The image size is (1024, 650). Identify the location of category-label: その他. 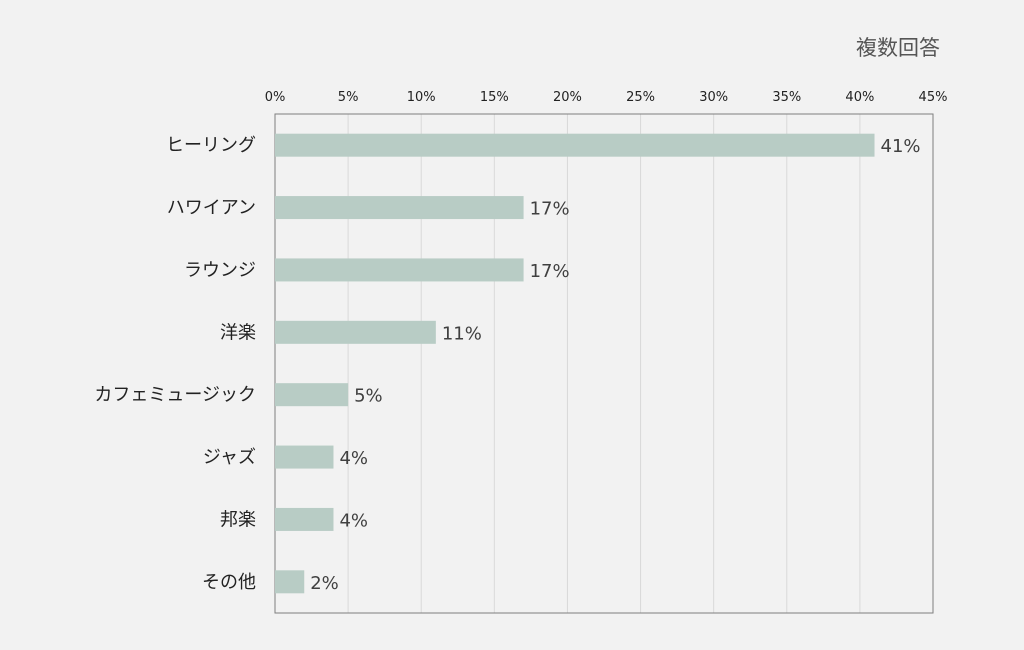
(229, 582).